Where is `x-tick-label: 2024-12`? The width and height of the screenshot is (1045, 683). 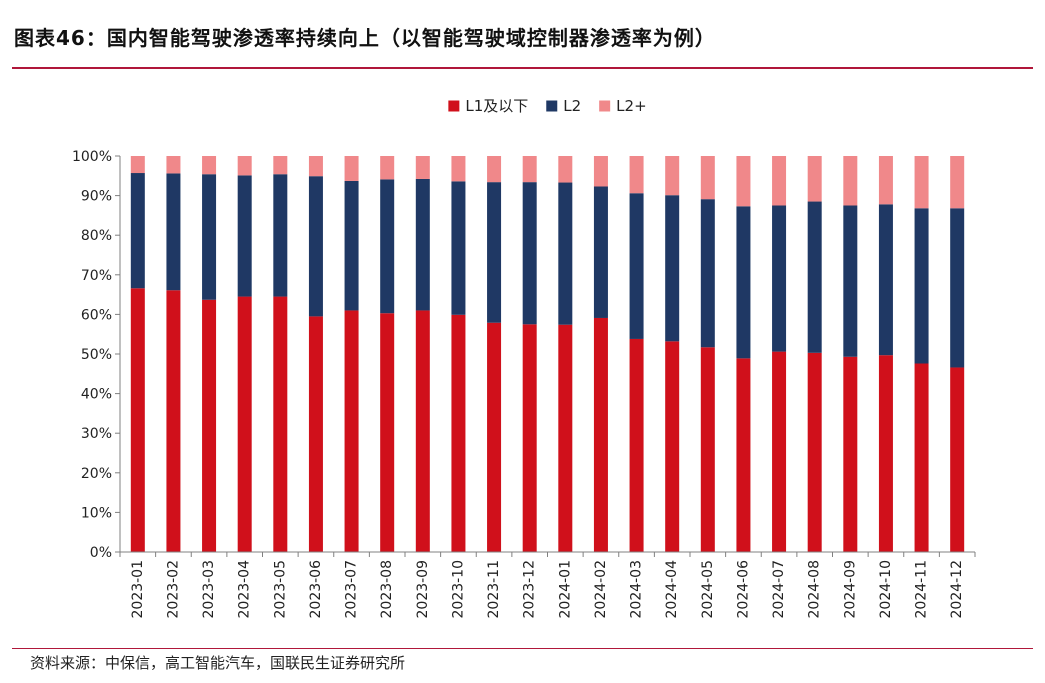 x-tick-label: 2024-12 is located at coordinates (957, 589).